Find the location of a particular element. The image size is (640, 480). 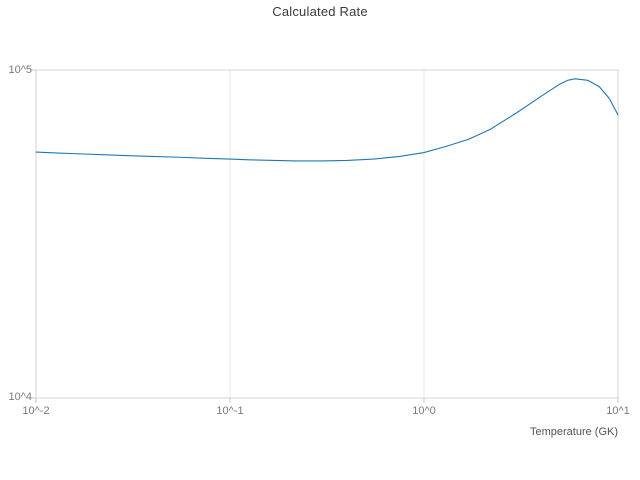

y-tick-label-1e4: 10^4 is located at coordinates (20, 397).